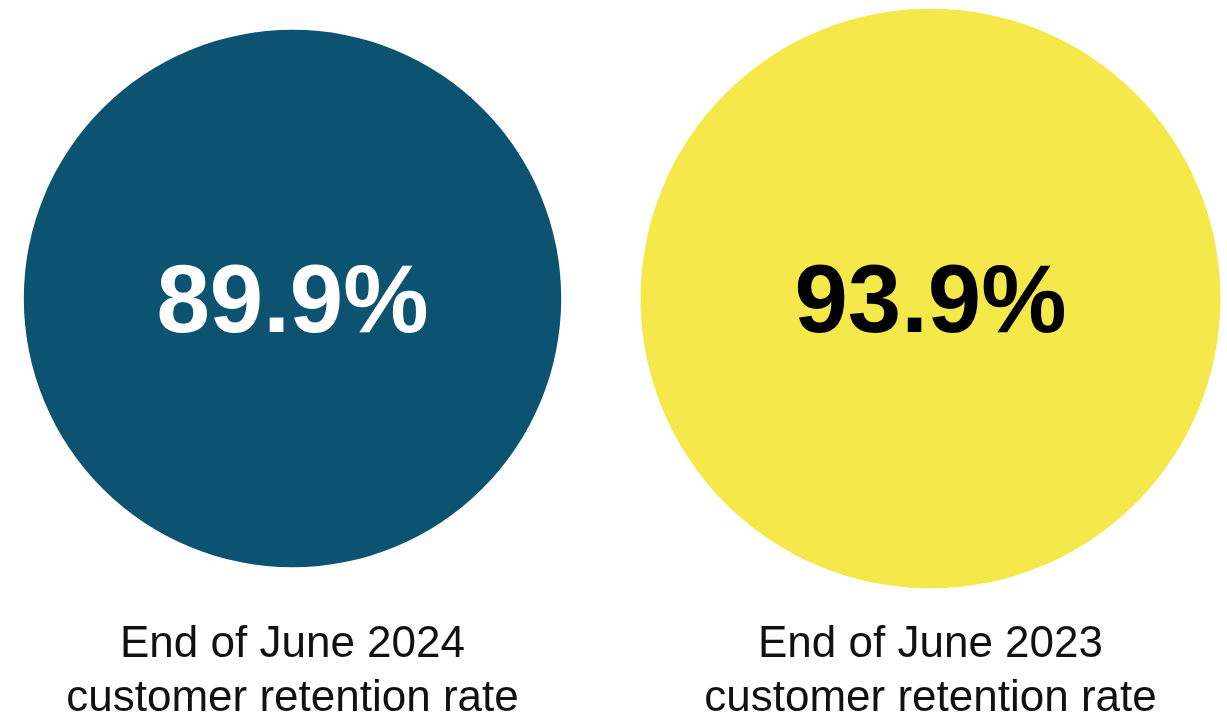  I want to click on data-label: 89.9%, so click(292, 298).